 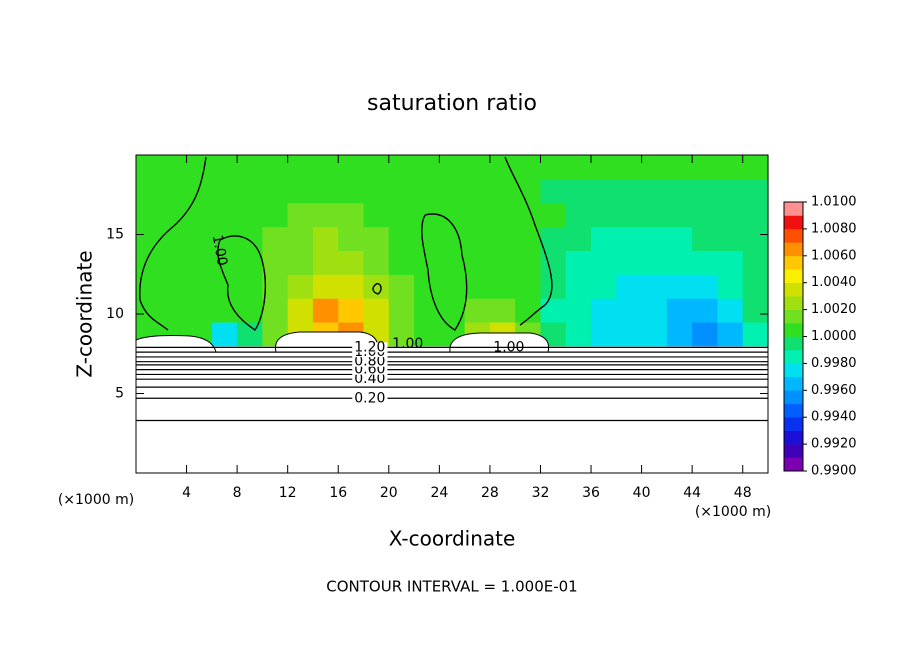 What do you see at coordinates (389, 493) in the screenshot?
I see `x-tick-label: 20` at bounding box center [389, 493].